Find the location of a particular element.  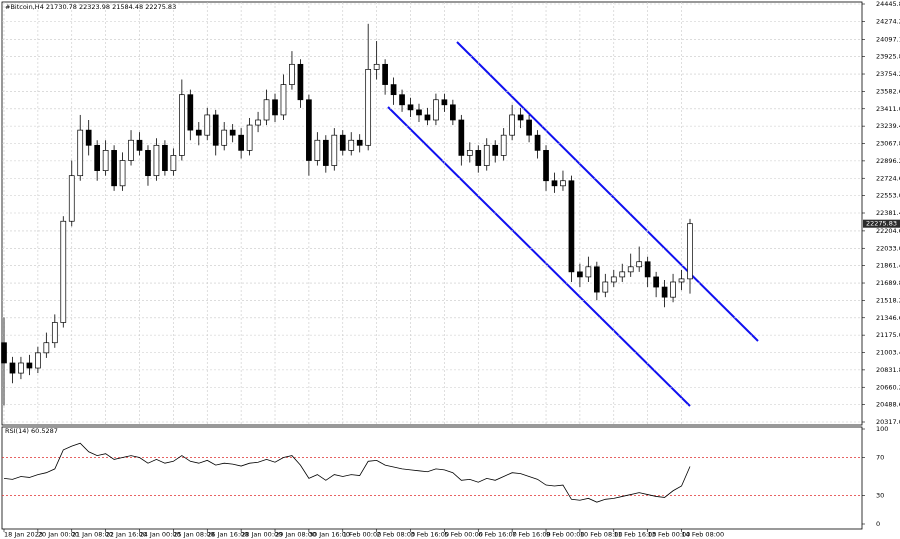

x-tick-label: 1 Feb 00:00 is located at coordinates (362, 535).